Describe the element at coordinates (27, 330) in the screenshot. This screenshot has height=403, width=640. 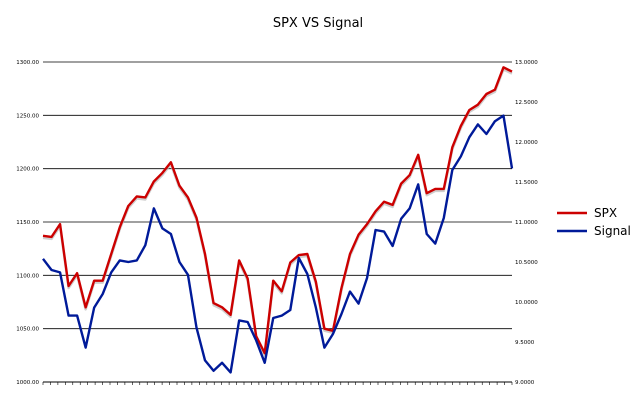
I see `left-tick-label: 1050.00` at that location.